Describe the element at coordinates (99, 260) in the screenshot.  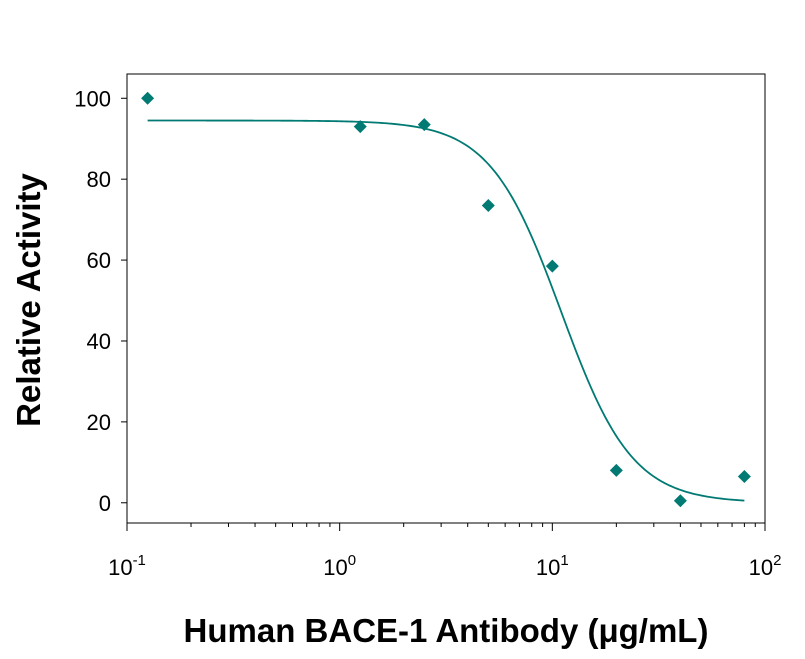
I see `y-tick-label: 60` at that location.